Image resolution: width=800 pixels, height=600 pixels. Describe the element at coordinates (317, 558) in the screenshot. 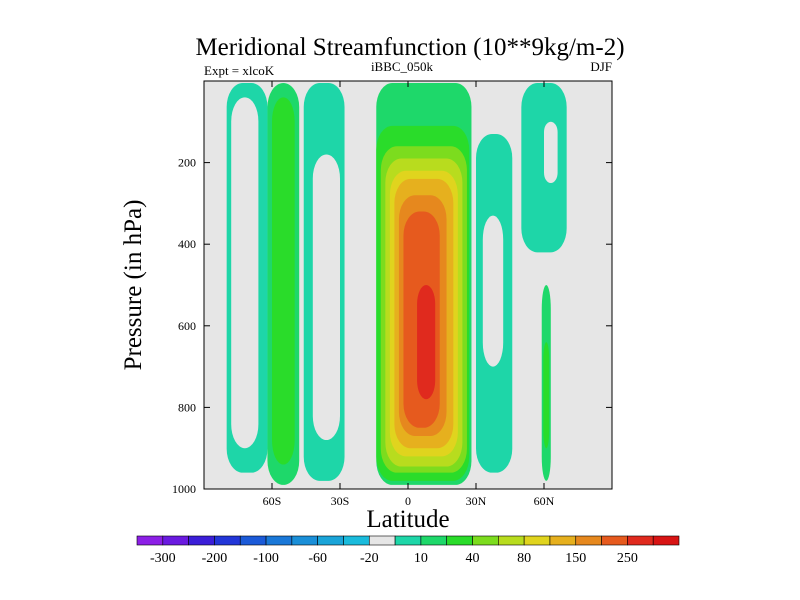

I see `colorbar-label: -60` at that location.